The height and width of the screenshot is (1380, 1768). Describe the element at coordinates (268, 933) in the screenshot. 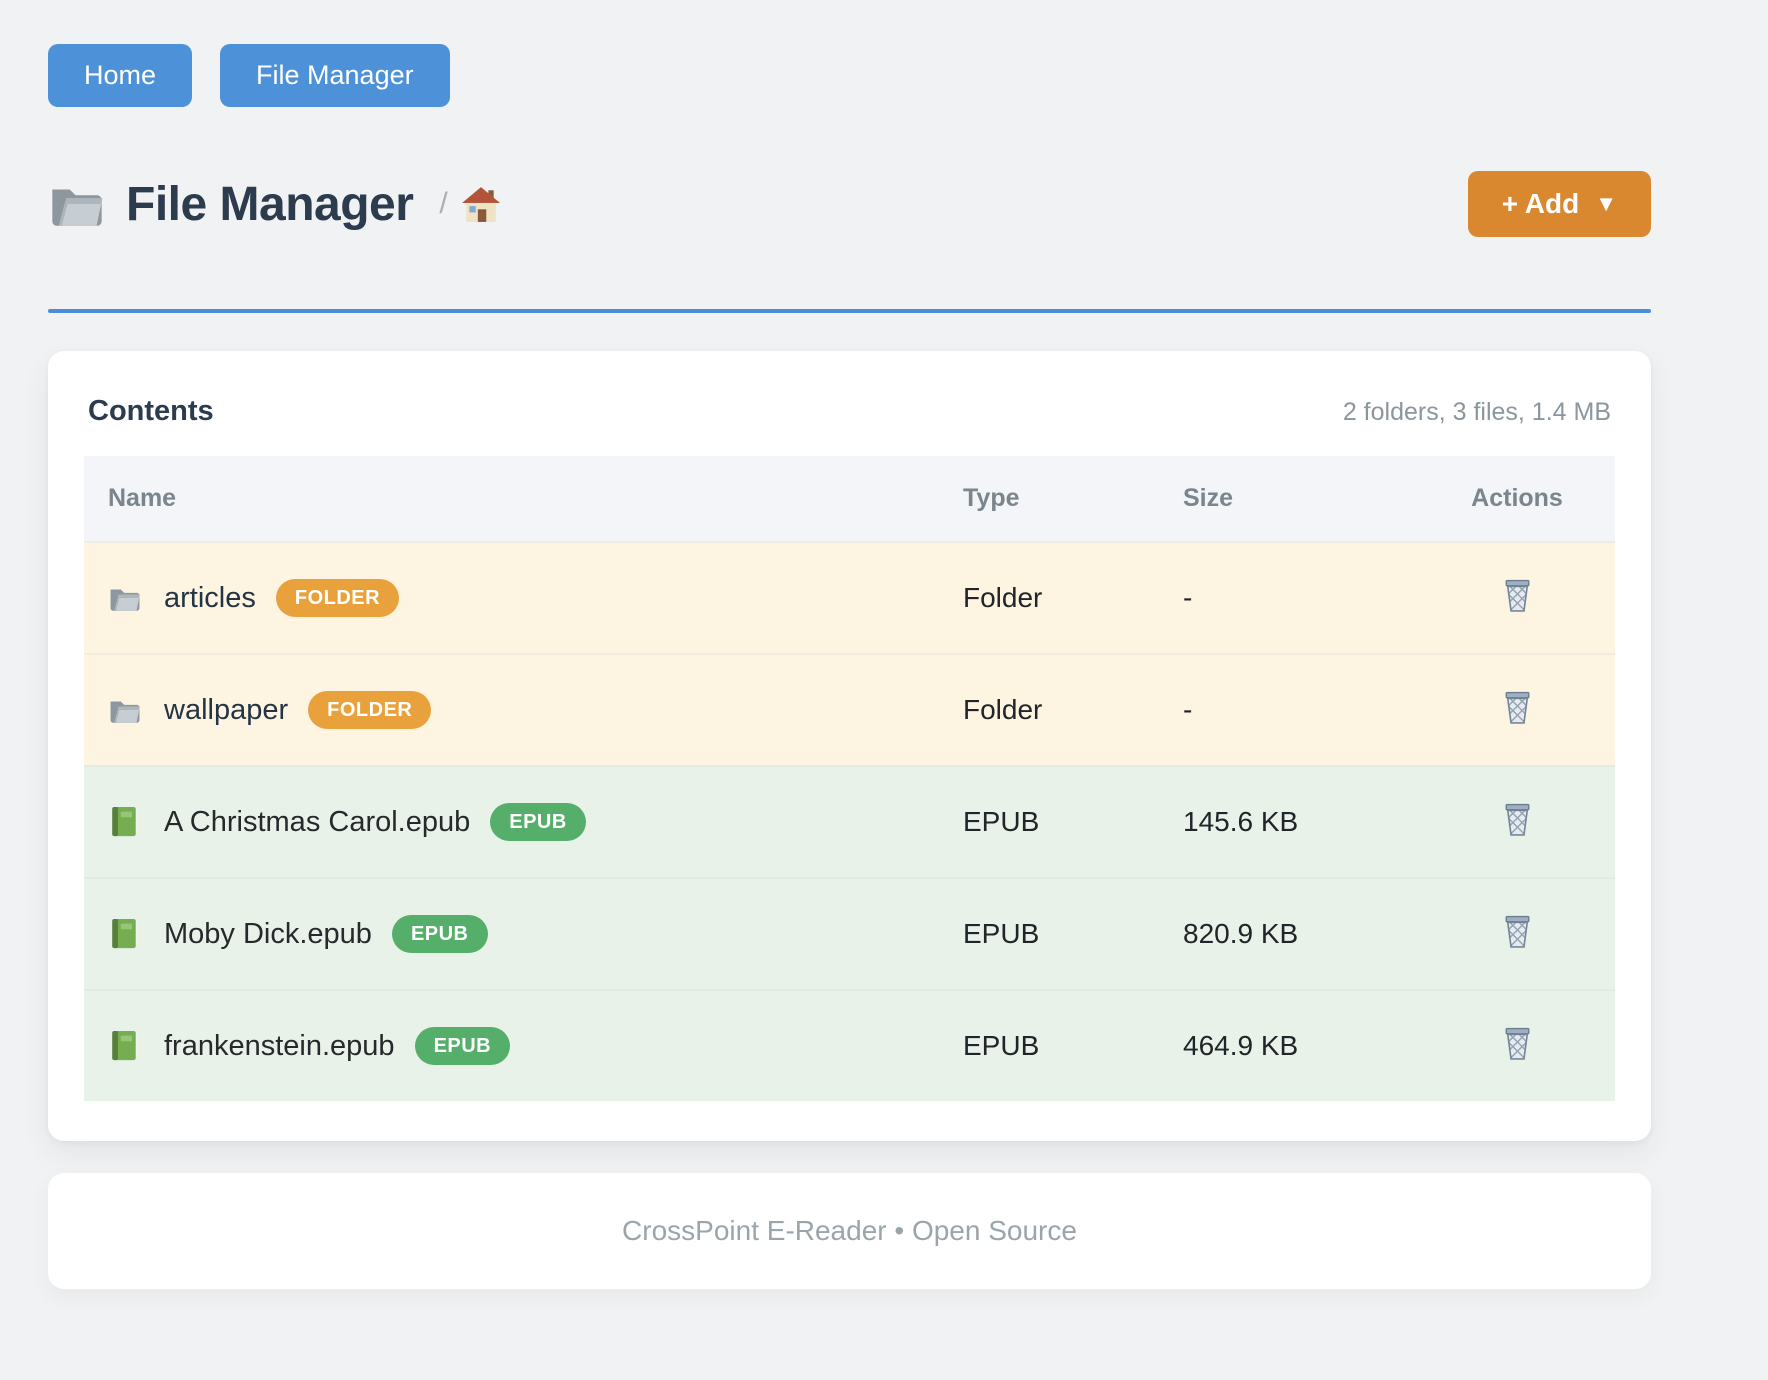

I see `file-name: Moby Dick.epub` at that location.